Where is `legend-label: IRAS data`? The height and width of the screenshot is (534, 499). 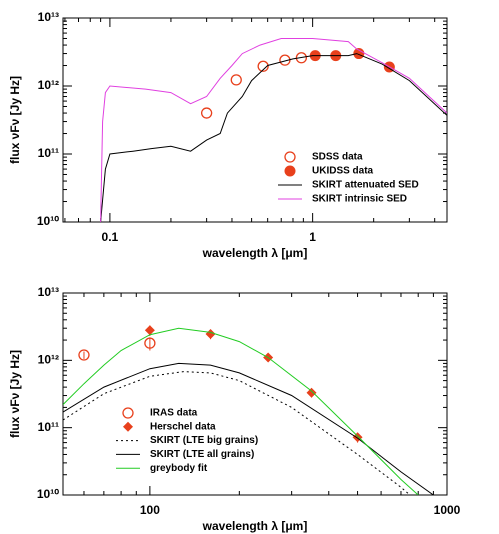
legend-label: IRAS data is located at coordinates (174, 413).